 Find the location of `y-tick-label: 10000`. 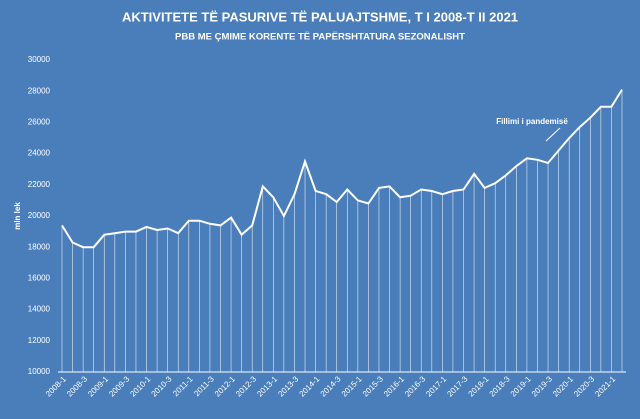

y-tick-label: 10000 is located at coordinates (39, 371).